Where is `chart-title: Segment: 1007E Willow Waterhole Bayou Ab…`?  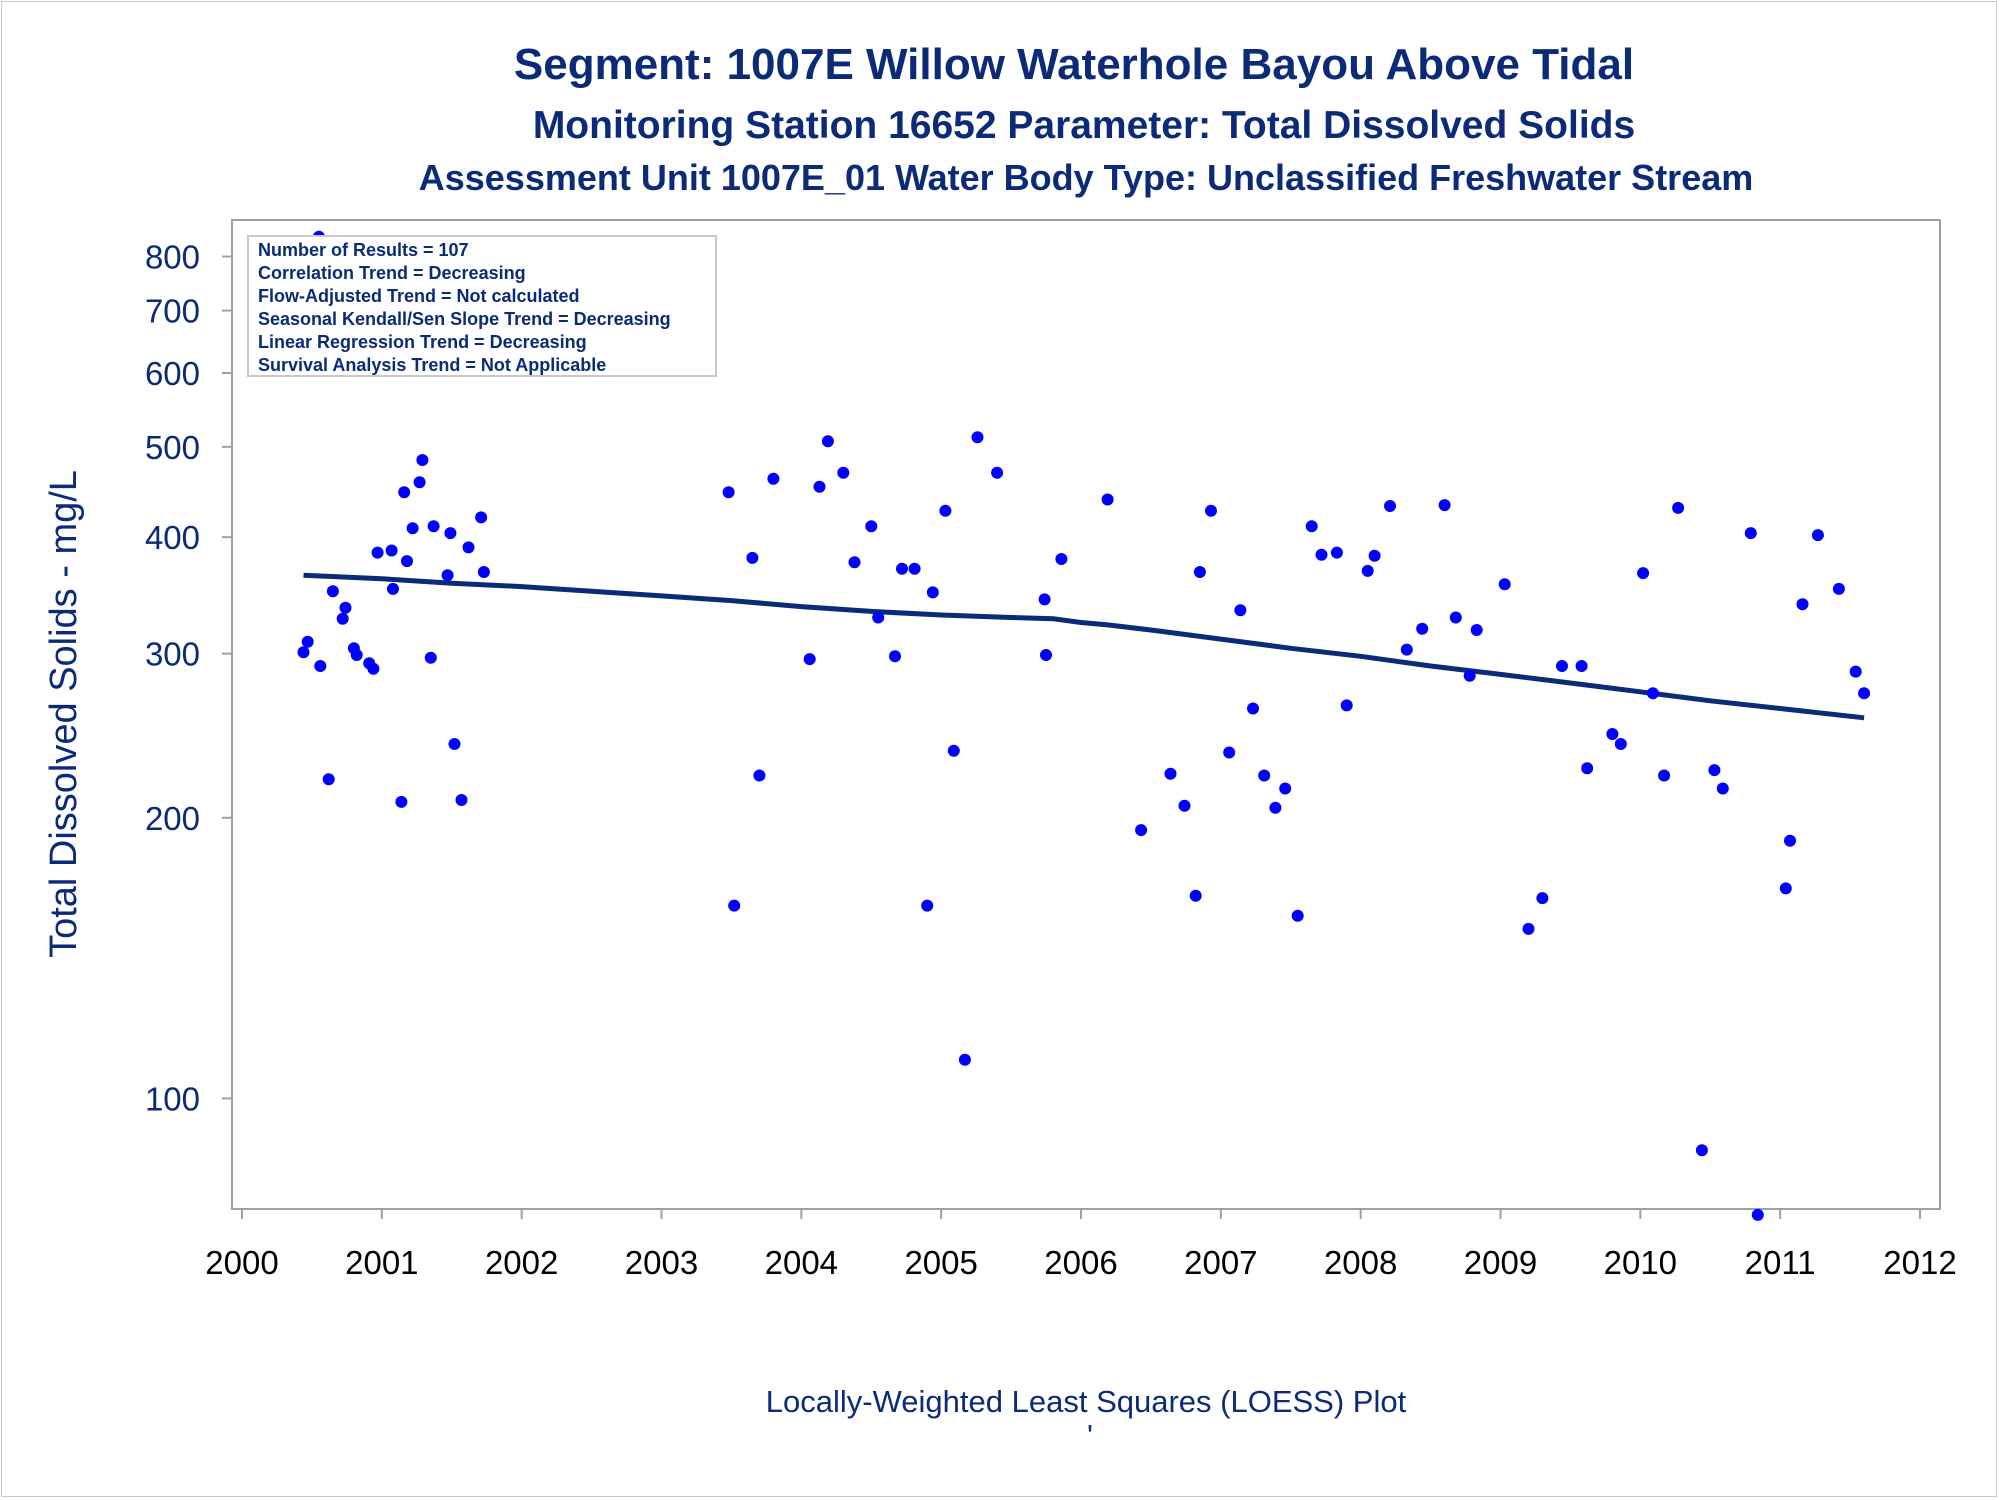
chart-title: Segment: 1007E Willow Waterhole Bayou Ab… is located at coordinates (1074, 64).